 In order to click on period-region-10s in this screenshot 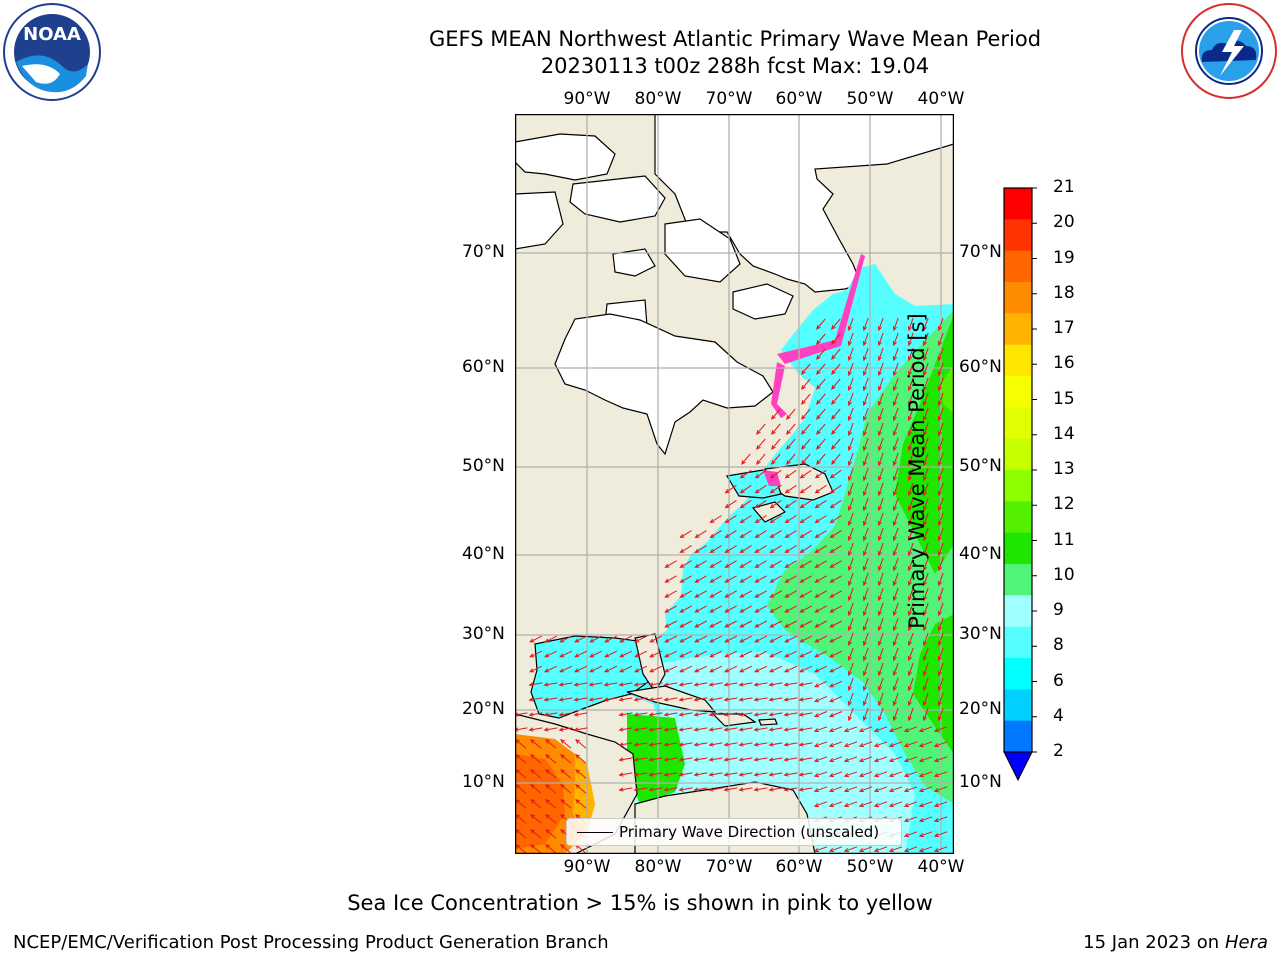, I will do `click(860, 557)`.